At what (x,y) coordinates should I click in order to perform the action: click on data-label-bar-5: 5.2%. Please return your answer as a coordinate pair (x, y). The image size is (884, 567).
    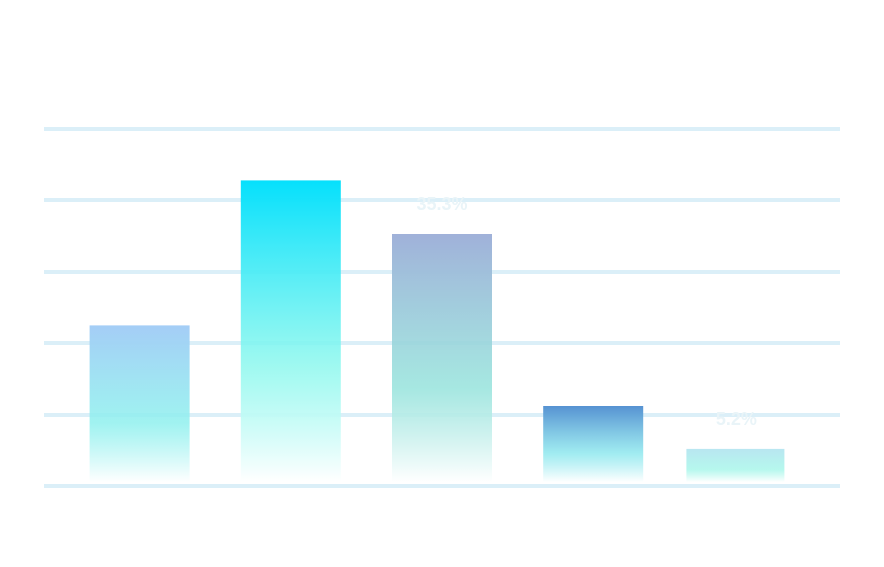
    Looking at the image, I should click on (736, 419).